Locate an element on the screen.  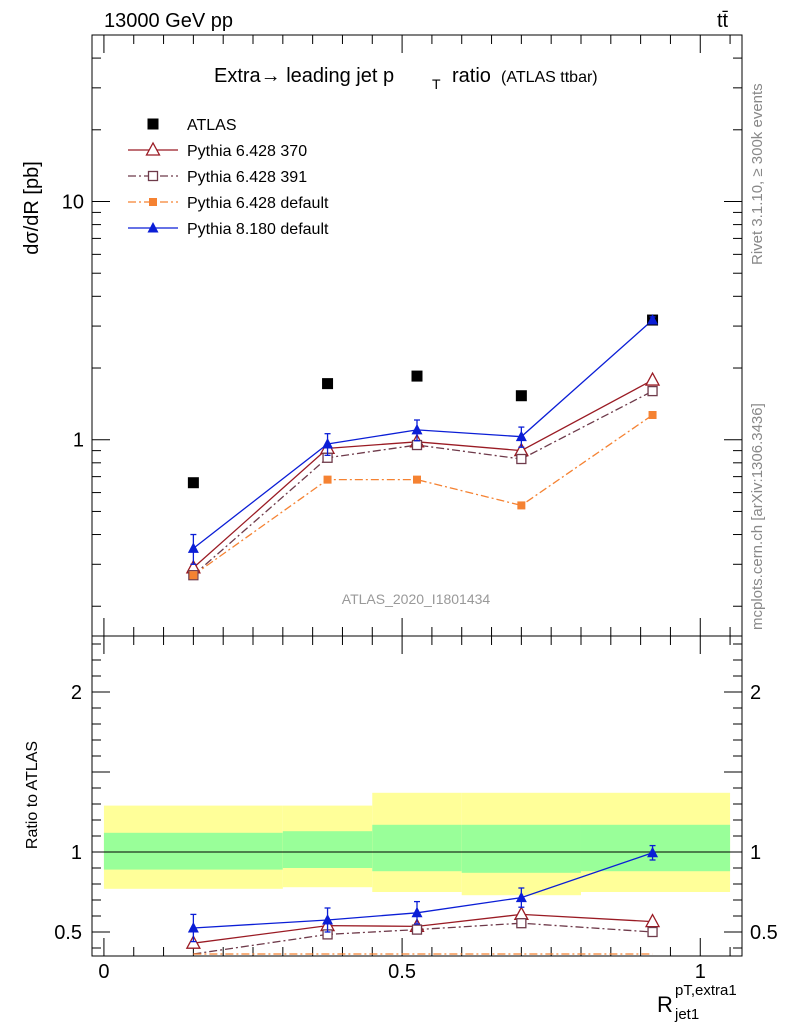
legend-item-data: ATLAS is located at coordinates (192, 125).